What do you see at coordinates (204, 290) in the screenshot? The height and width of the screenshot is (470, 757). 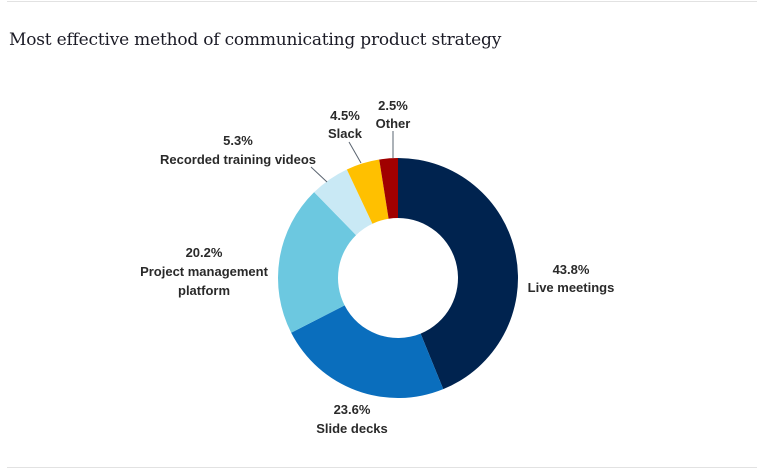 I see `category-label-project-management-platform-line2: platform` at bounding box center [204, 290].